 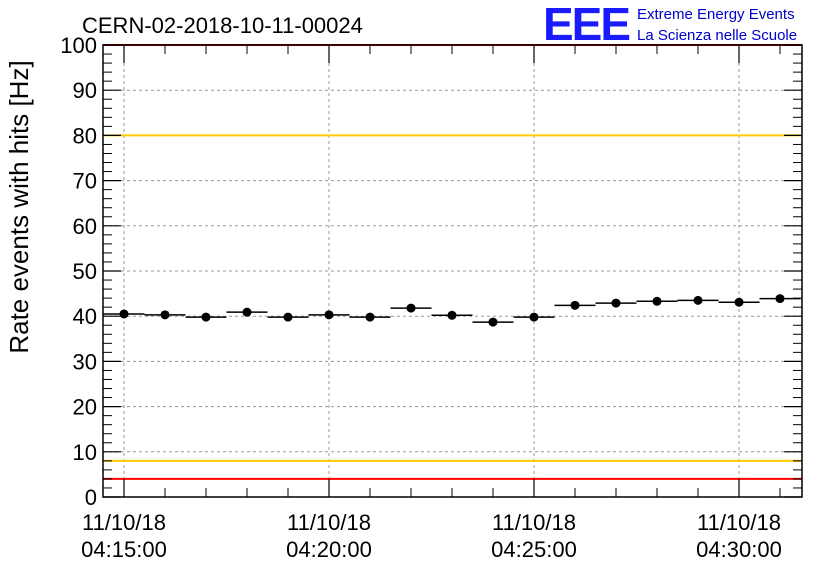 What do you see at coordinates (85, 226) in the screenshot?
I see `y-tick-label: 60` at bounding box center [85, 226].